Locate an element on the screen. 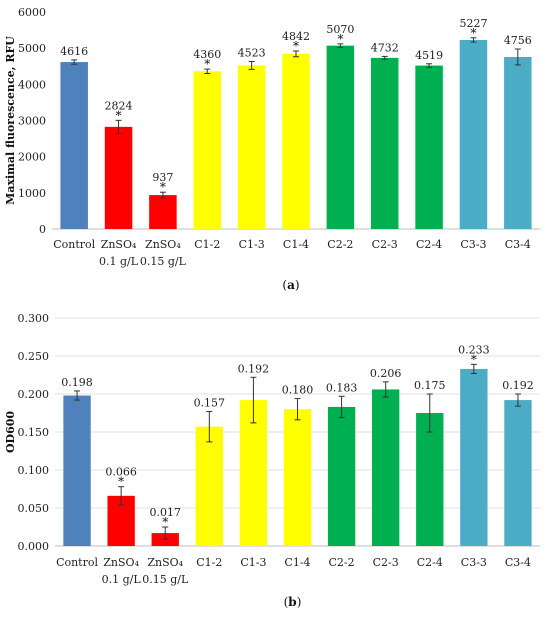 This screenshot has width=550, height=624. data-label: 0.233 is located at coordinates (474, 349).